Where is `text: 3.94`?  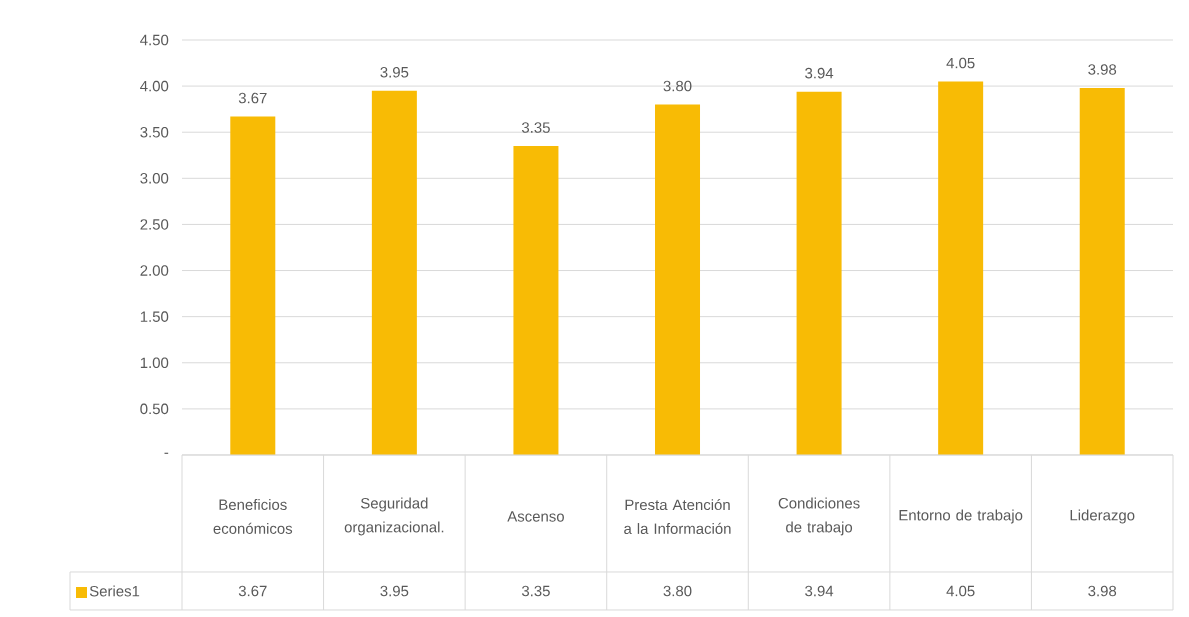
text: 3.94 is located at coordinates (819, 73).